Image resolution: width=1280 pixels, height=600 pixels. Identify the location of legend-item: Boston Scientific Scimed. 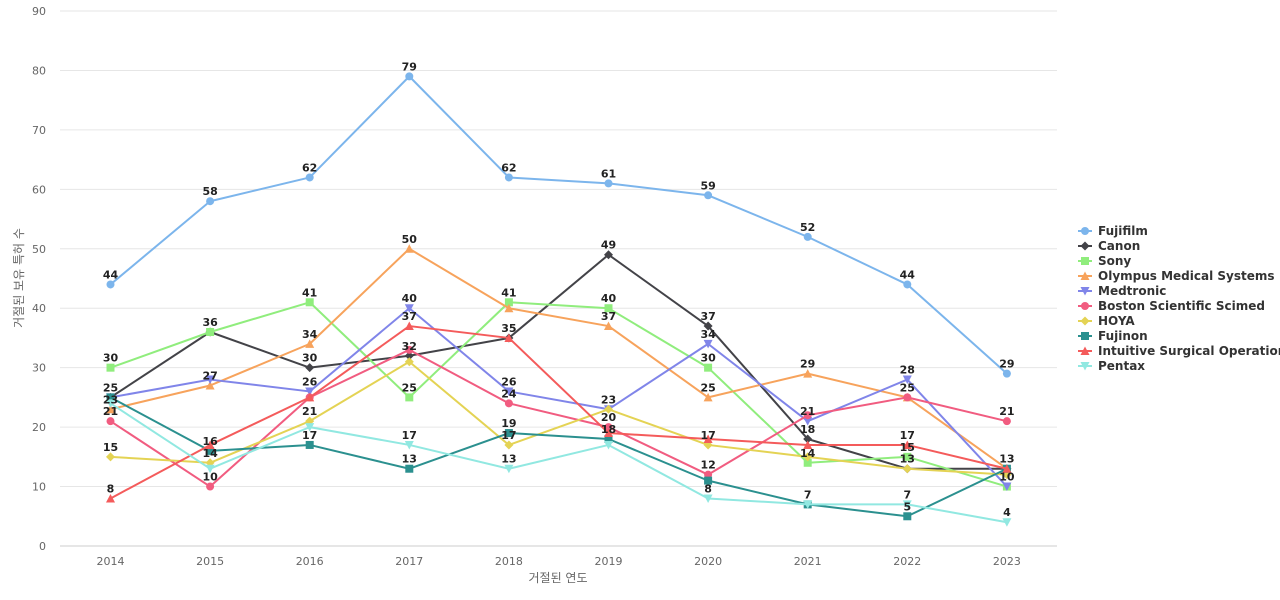
(1171, 306).